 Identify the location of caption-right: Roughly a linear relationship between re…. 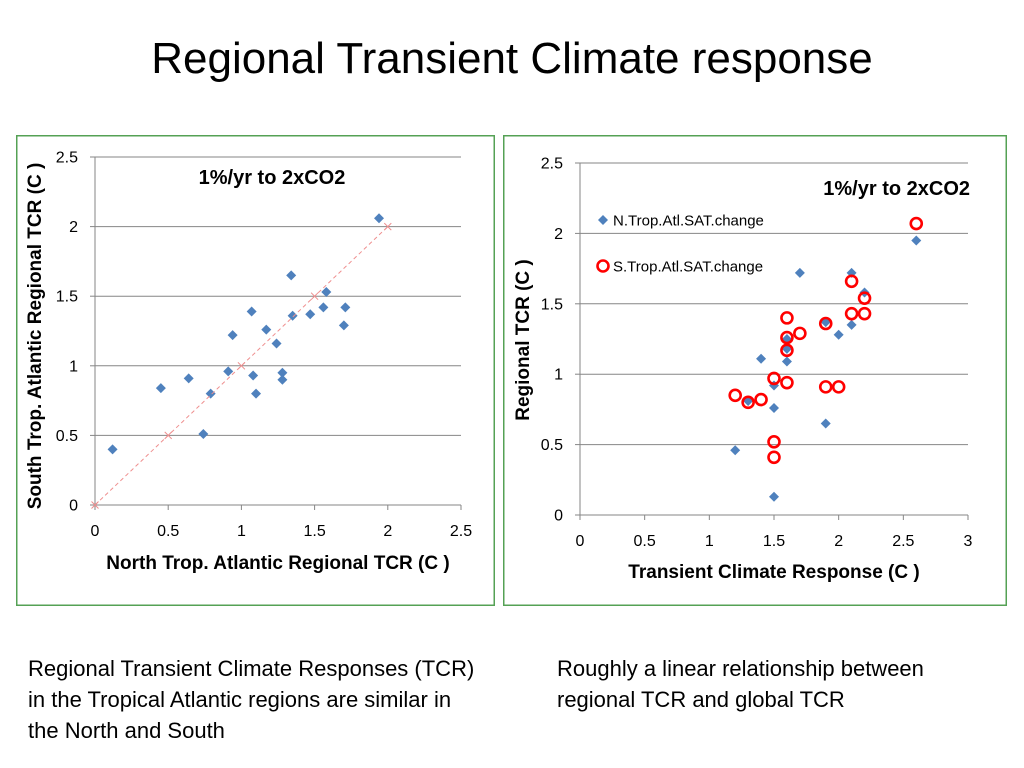
(740, 684).